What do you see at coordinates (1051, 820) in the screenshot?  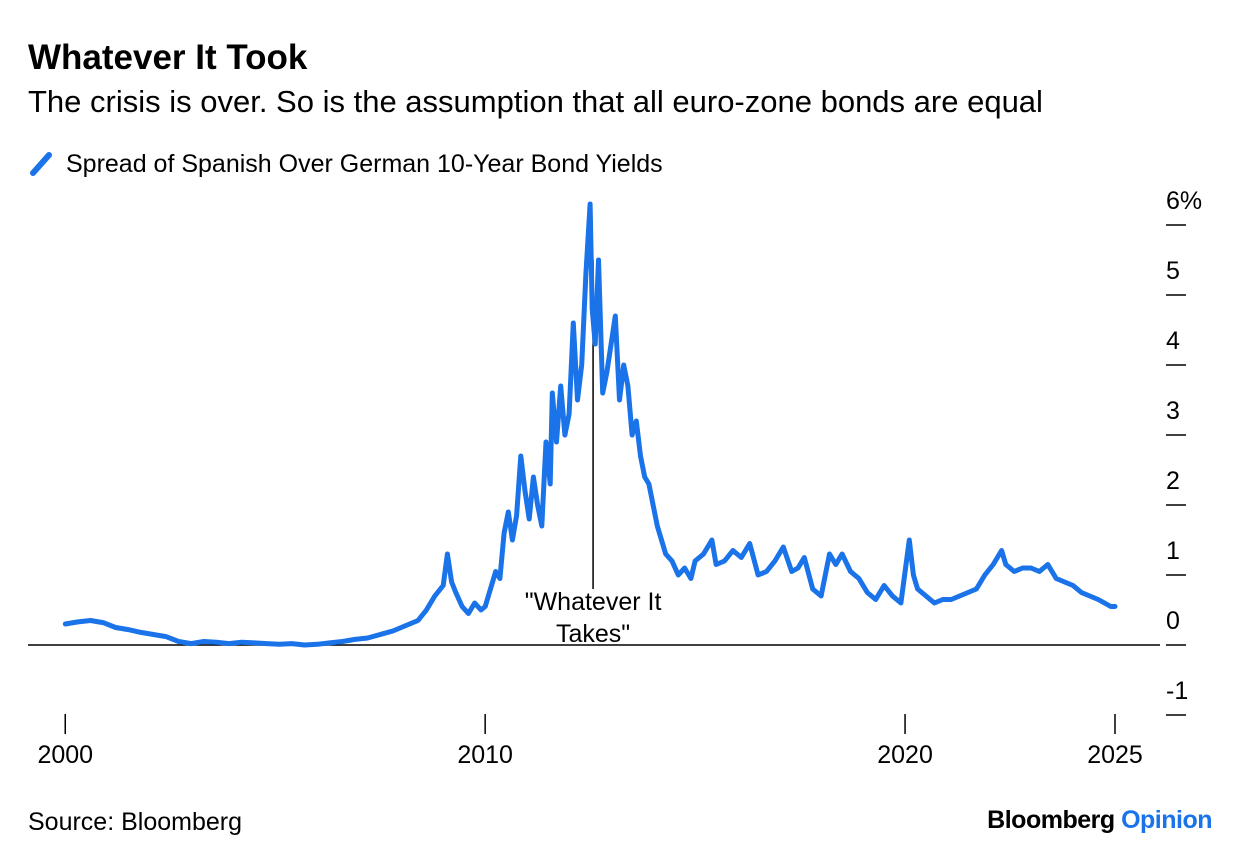 I see `brand-primary: Bloomberg` at bounding box center [1051, 820].